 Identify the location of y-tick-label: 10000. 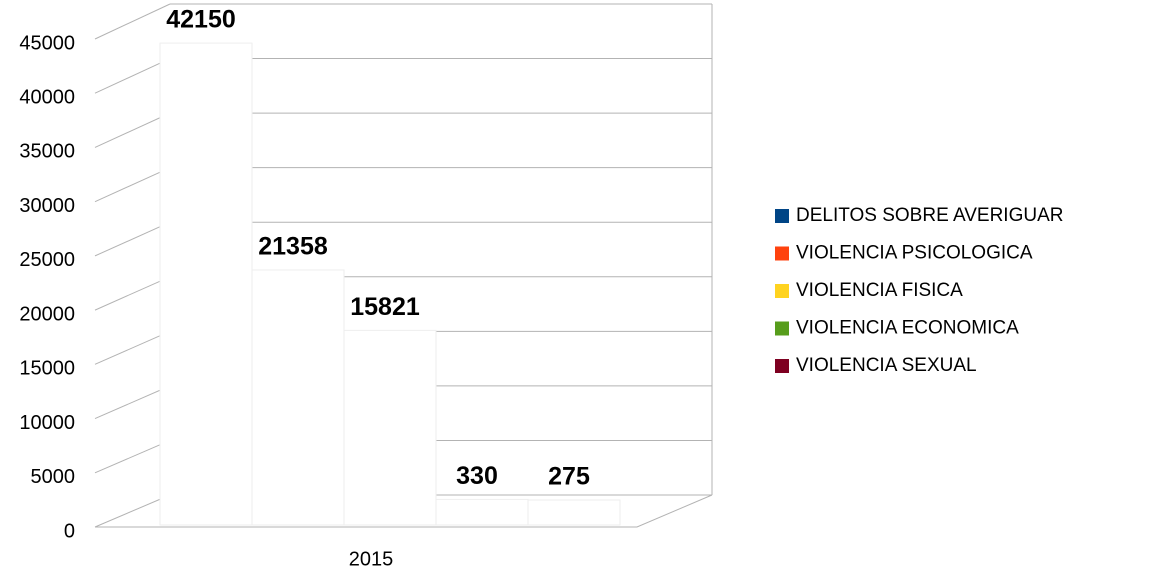
(47, 423).